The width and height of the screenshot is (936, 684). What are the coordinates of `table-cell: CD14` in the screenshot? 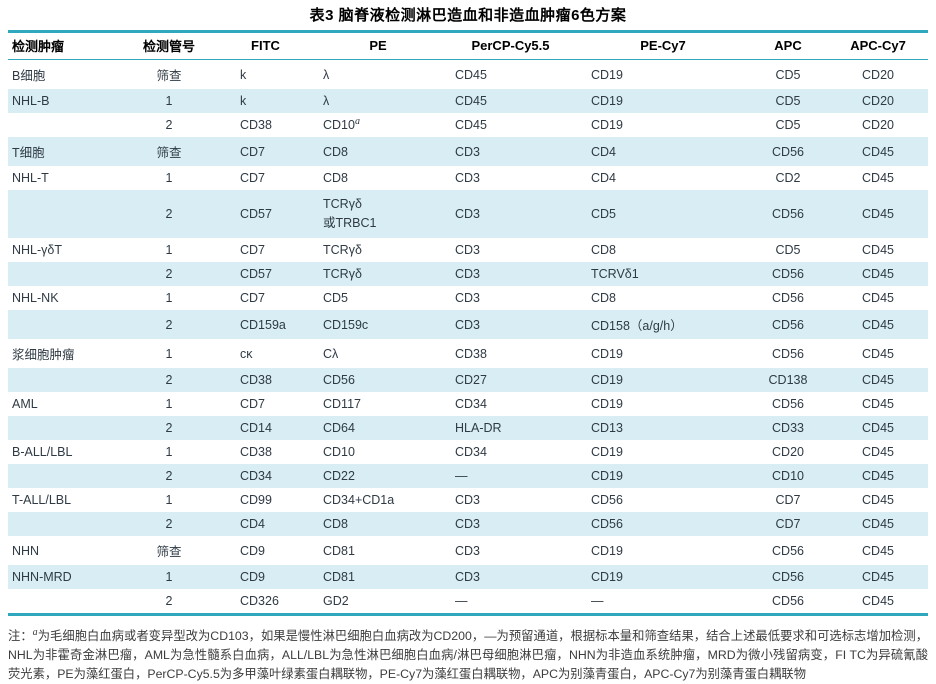 It's located at (256, 428).